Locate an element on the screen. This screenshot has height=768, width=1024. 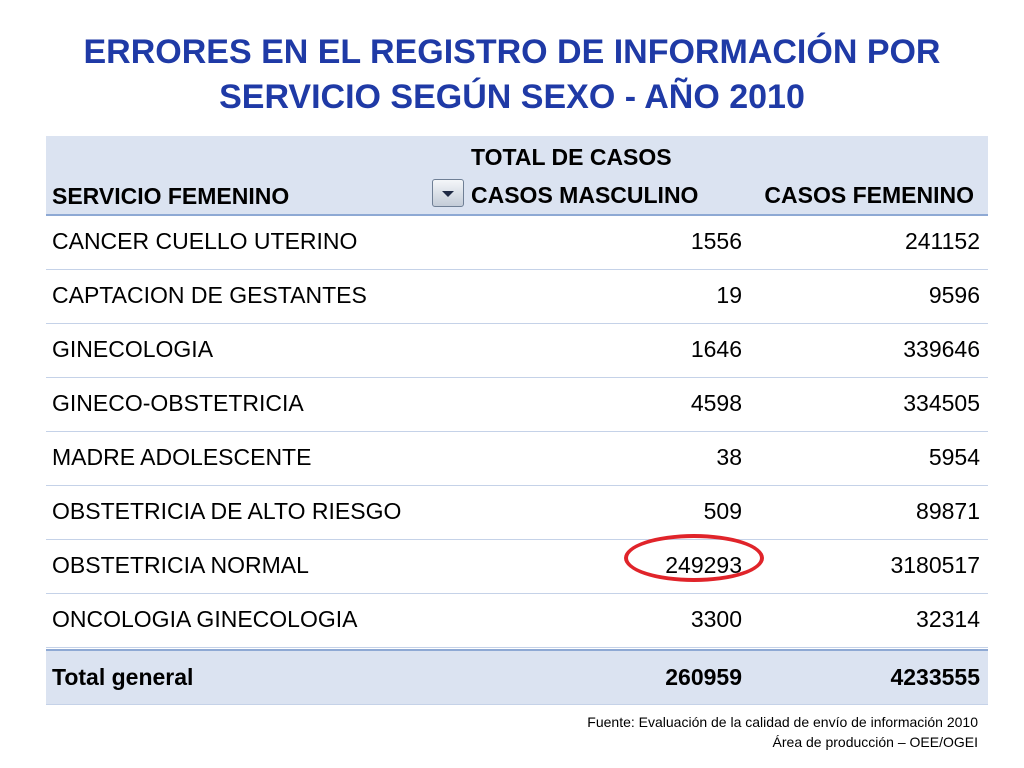
table-row: GINECOLOGIA 1646 339646 is located at coordinates (517, 351).